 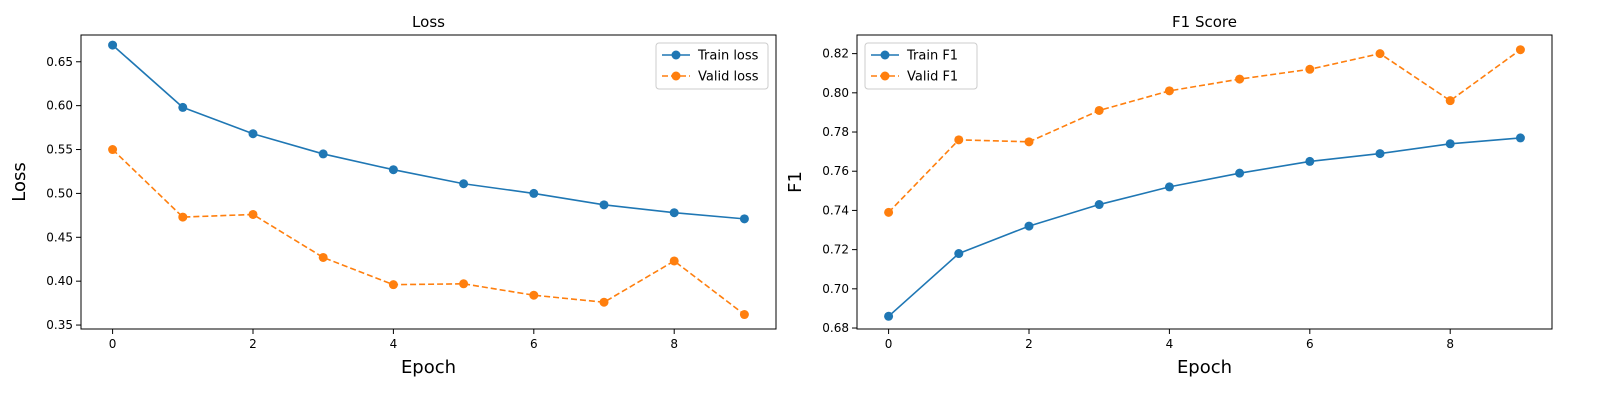 What do you see at coordinates (932, 56) in the screenshot?
I see `legend-label: Train F1` at bounding box center [932, 56].